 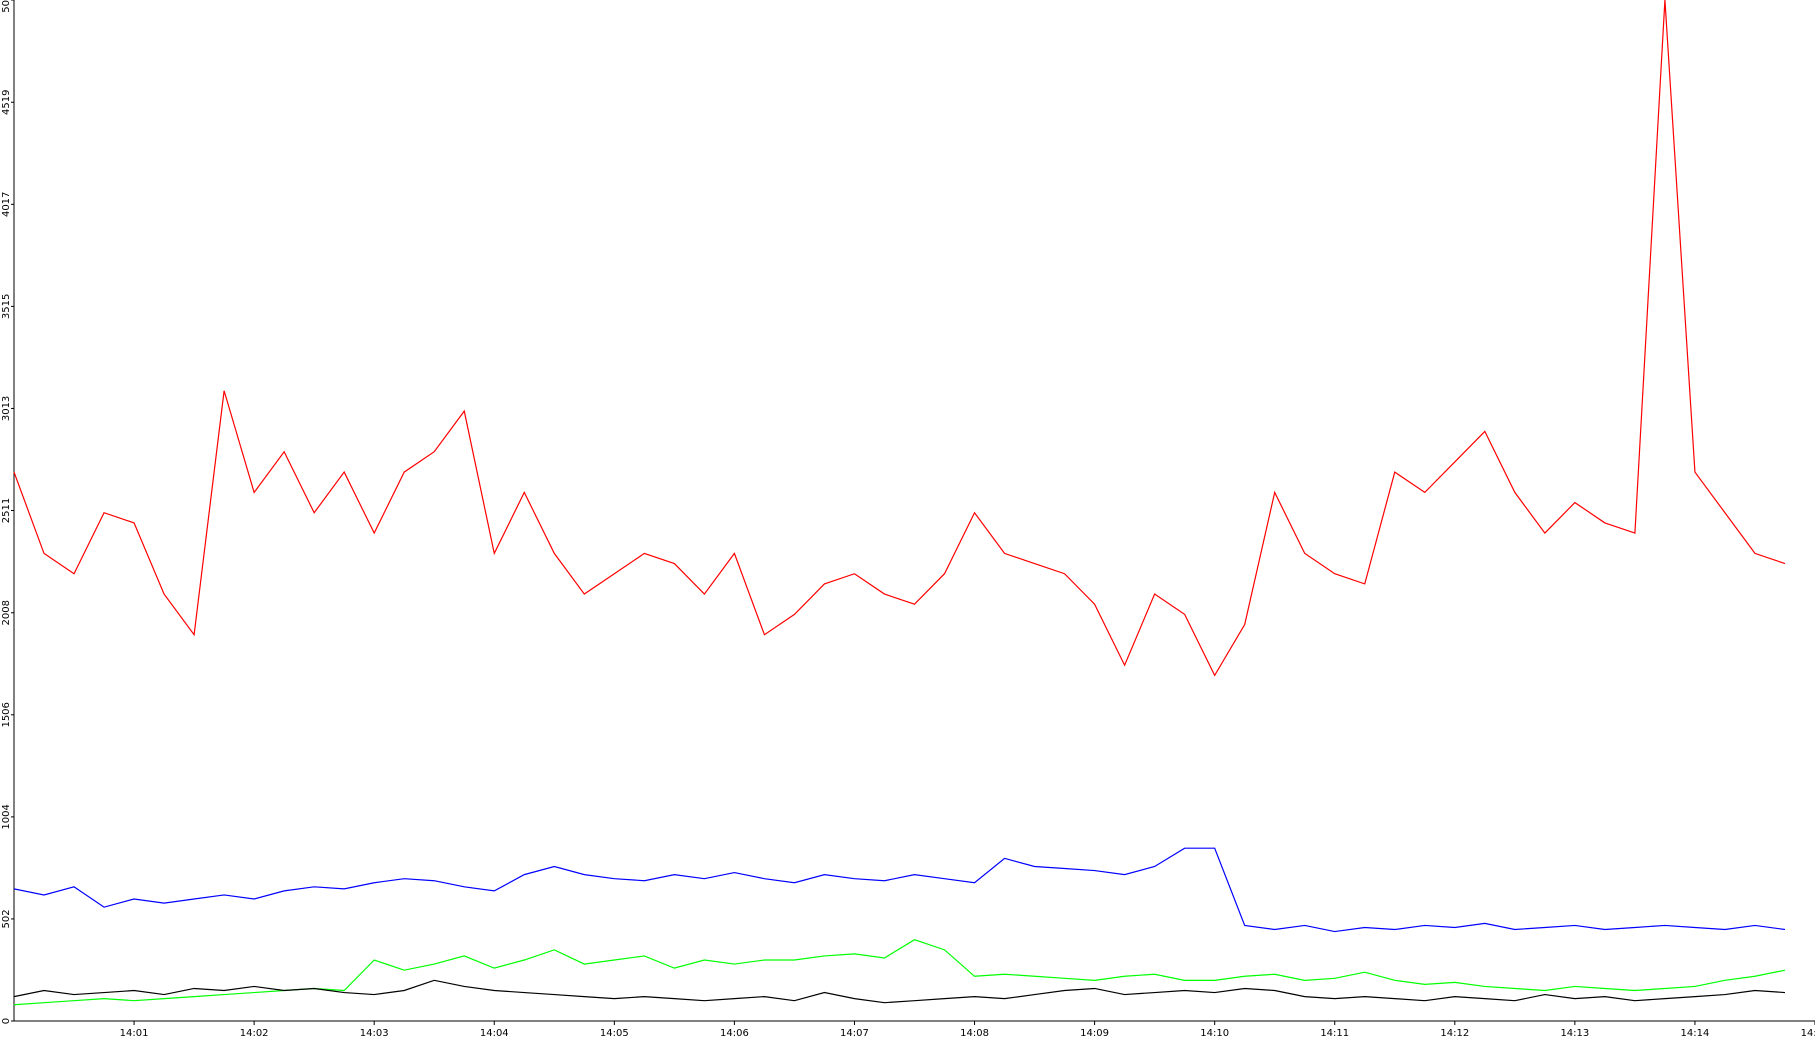 What do you see at coordinates (6, 612) in the screenshot?
I see `y-tick-label: 2008` at bounding box center [6, 612].